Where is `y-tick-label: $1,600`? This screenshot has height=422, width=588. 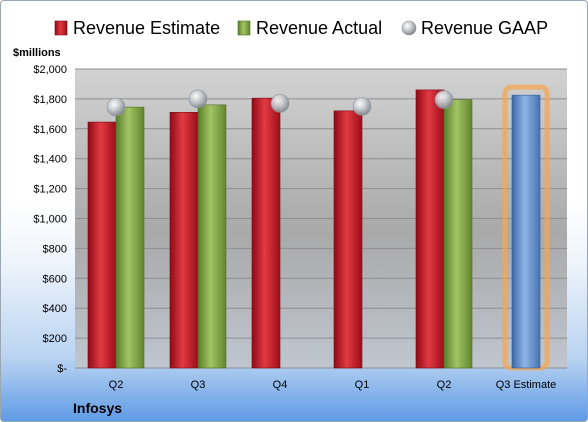
y-tick-label: $1,600 is located at coordinates (50, 130).